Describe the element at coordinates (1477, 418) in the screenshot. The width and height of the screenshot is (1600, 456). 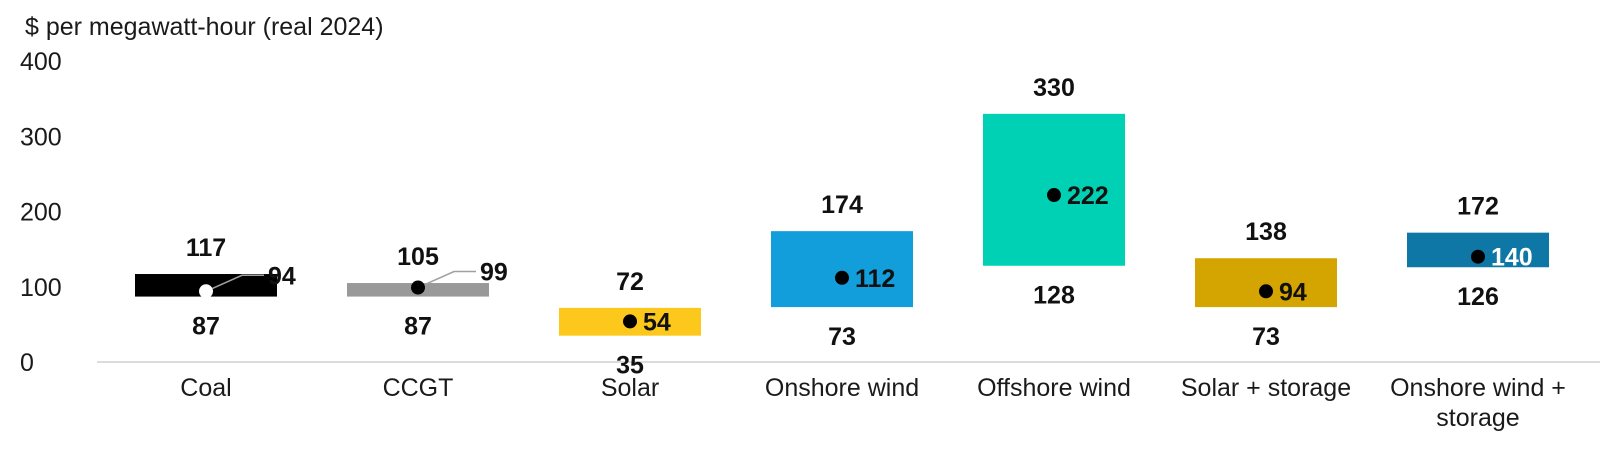
I see `category-label: storage` at that location.